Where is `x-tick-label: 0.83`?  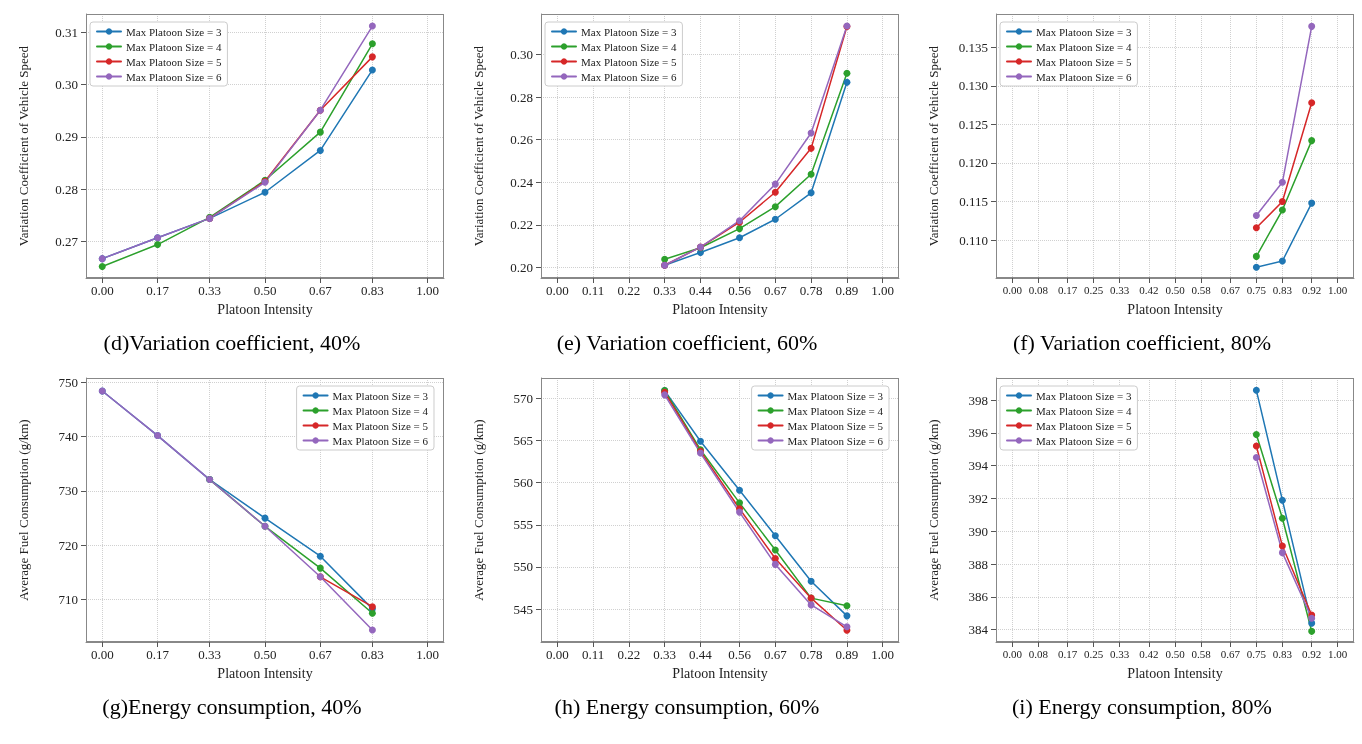
x-tick-label: 0.83 is located at coordinates (372, 290).